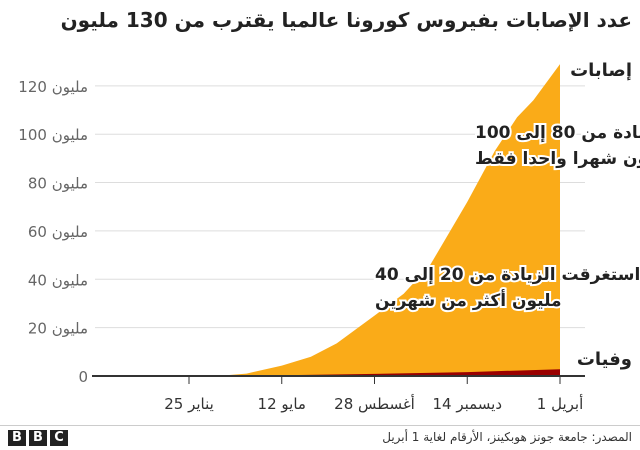 The image size is (640, 450). I want to click on footer-divider, so click(320, 425).